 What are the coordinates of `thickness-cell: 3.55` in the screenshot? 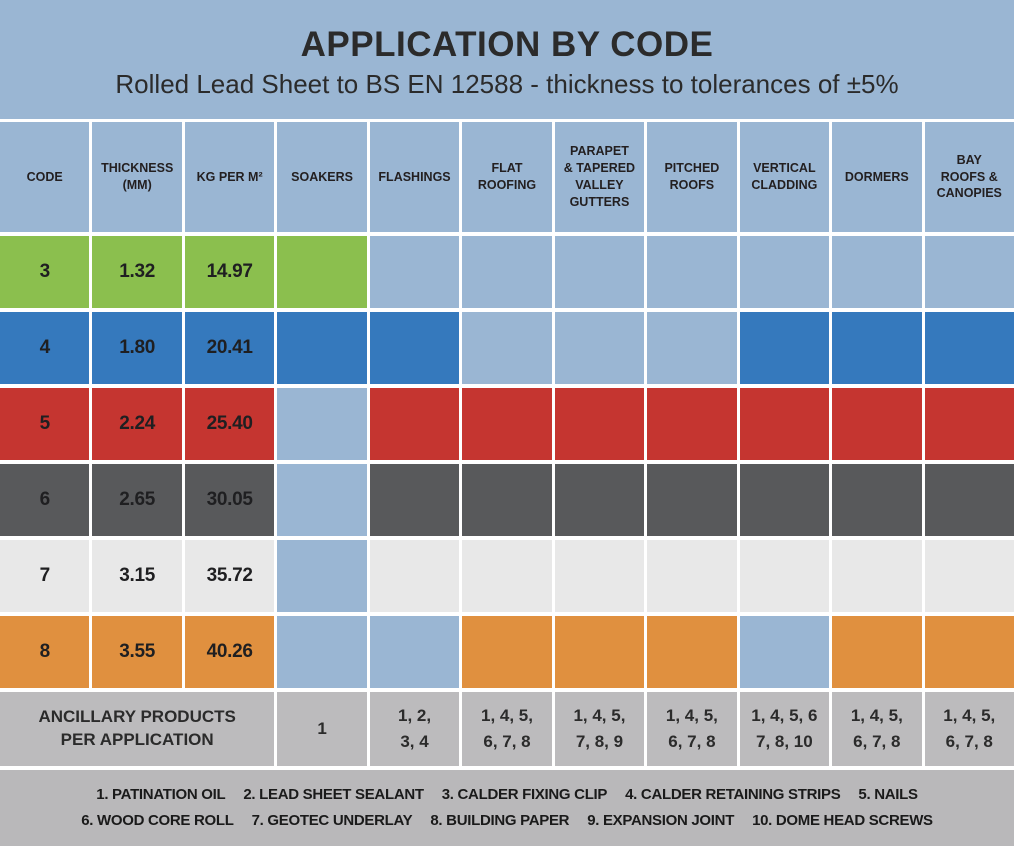 It's located at (137, 652).